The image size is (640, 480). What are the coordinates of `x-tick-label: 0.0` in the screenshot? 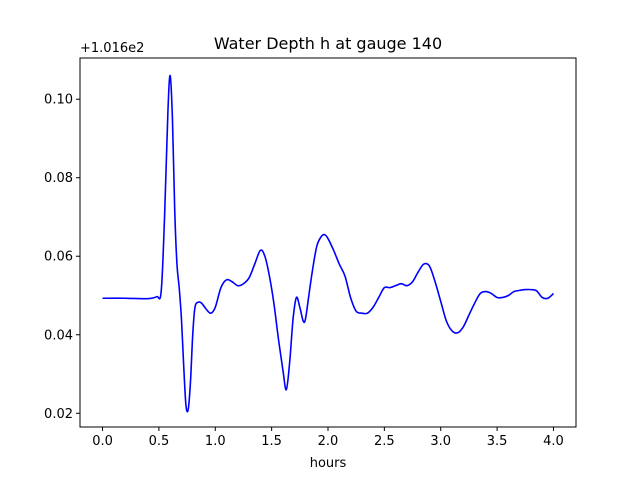 It's located at (102, 441).